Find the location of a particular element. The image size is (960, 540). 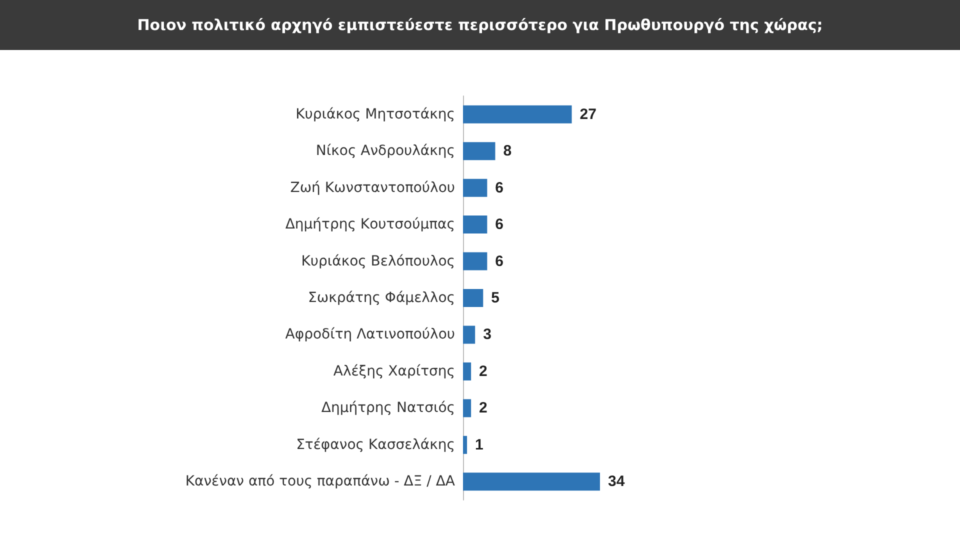

data-label: 1 is located at coordinates (479, 445).